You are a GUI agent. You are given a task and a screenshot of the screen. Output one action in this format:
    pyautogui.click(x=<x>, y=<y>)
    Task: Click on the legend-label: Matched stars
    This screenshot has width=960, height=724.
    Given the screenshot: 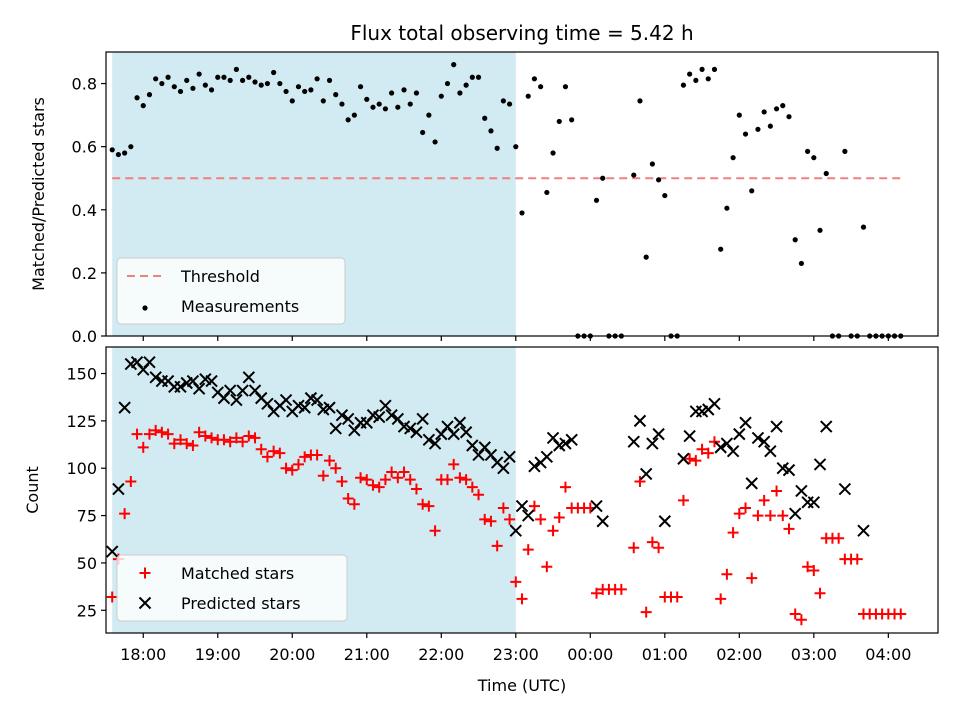 What is the action you would take?
    pyautogui.click(x=237, y=573)
    